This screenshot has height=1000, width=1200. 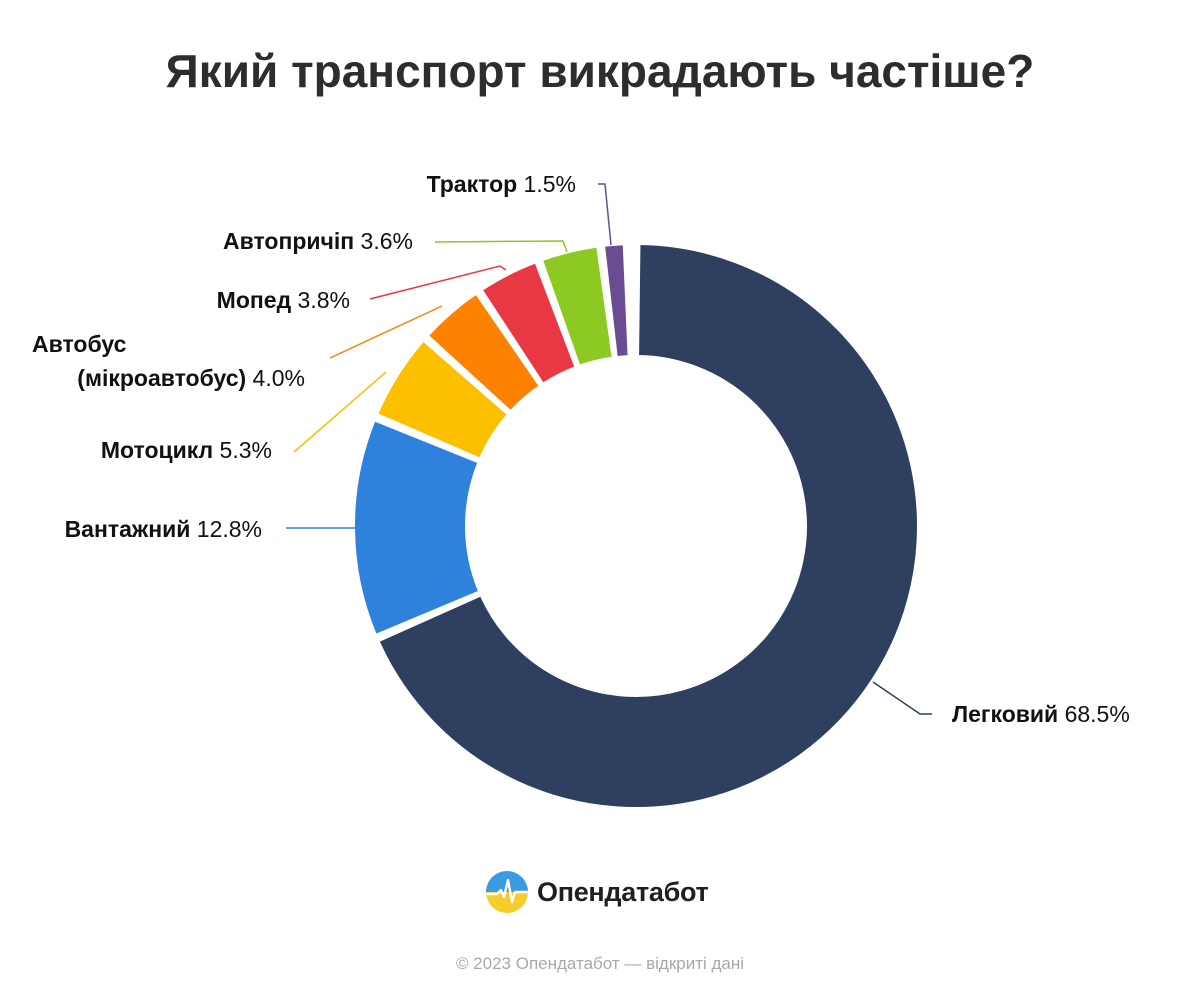 I want to click on slice-label-4-line1: Автобус, so click(x=79, y=344).